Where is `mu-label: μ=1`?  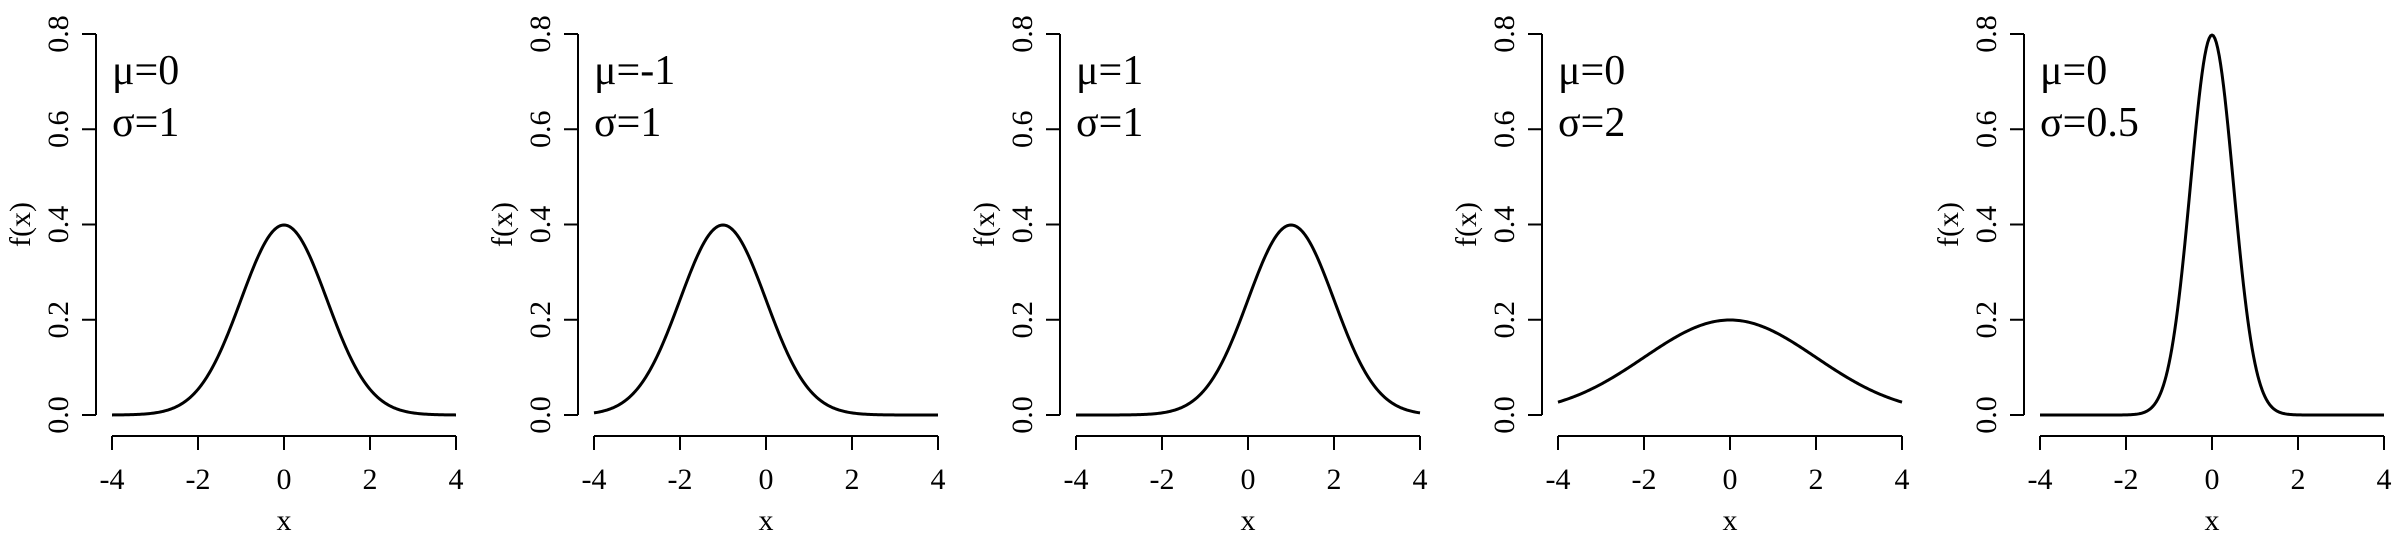
mu-label: μ=1 is located at coordinates (1109, 71).